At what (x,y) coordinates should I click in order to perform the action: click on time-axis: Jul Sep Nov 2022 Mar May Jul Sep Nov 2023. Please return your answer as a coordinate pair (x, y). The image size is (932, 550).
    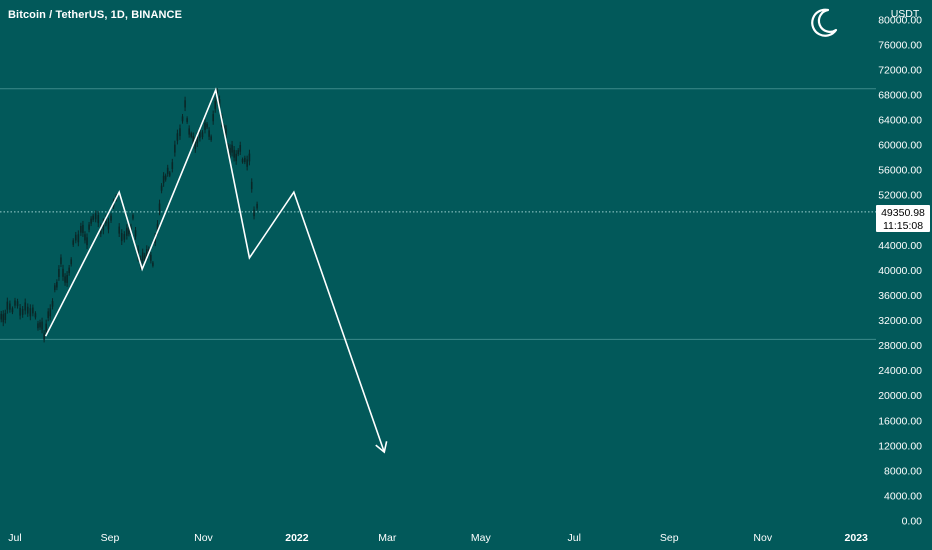
    Looking at the image, I should click on (438, 538).